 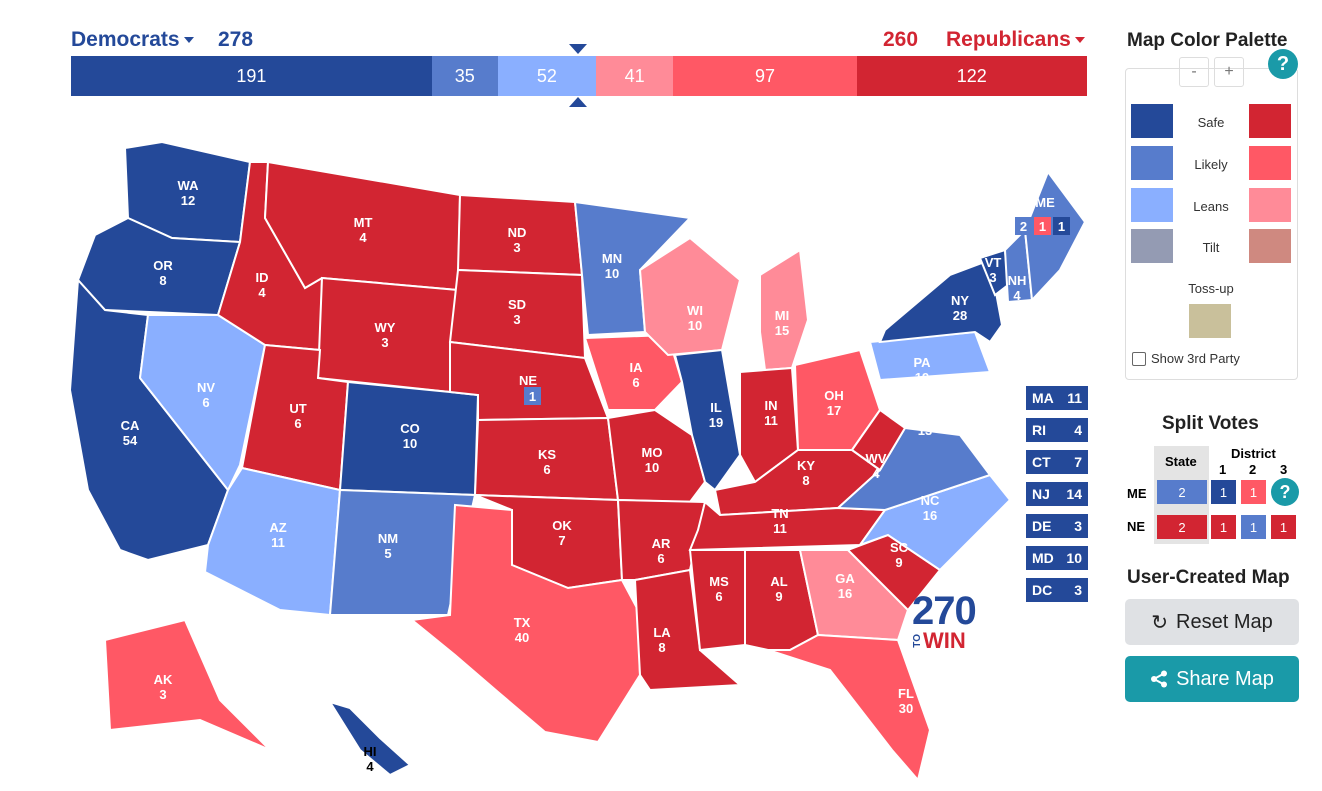 I want to click on state-ev-ok: 7, so click(x=561, y=540).